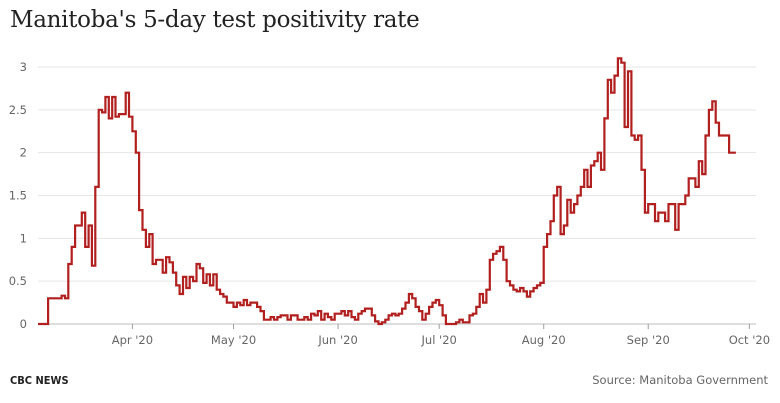  I want to click on y-tick-label: 2, so click(23, 153).